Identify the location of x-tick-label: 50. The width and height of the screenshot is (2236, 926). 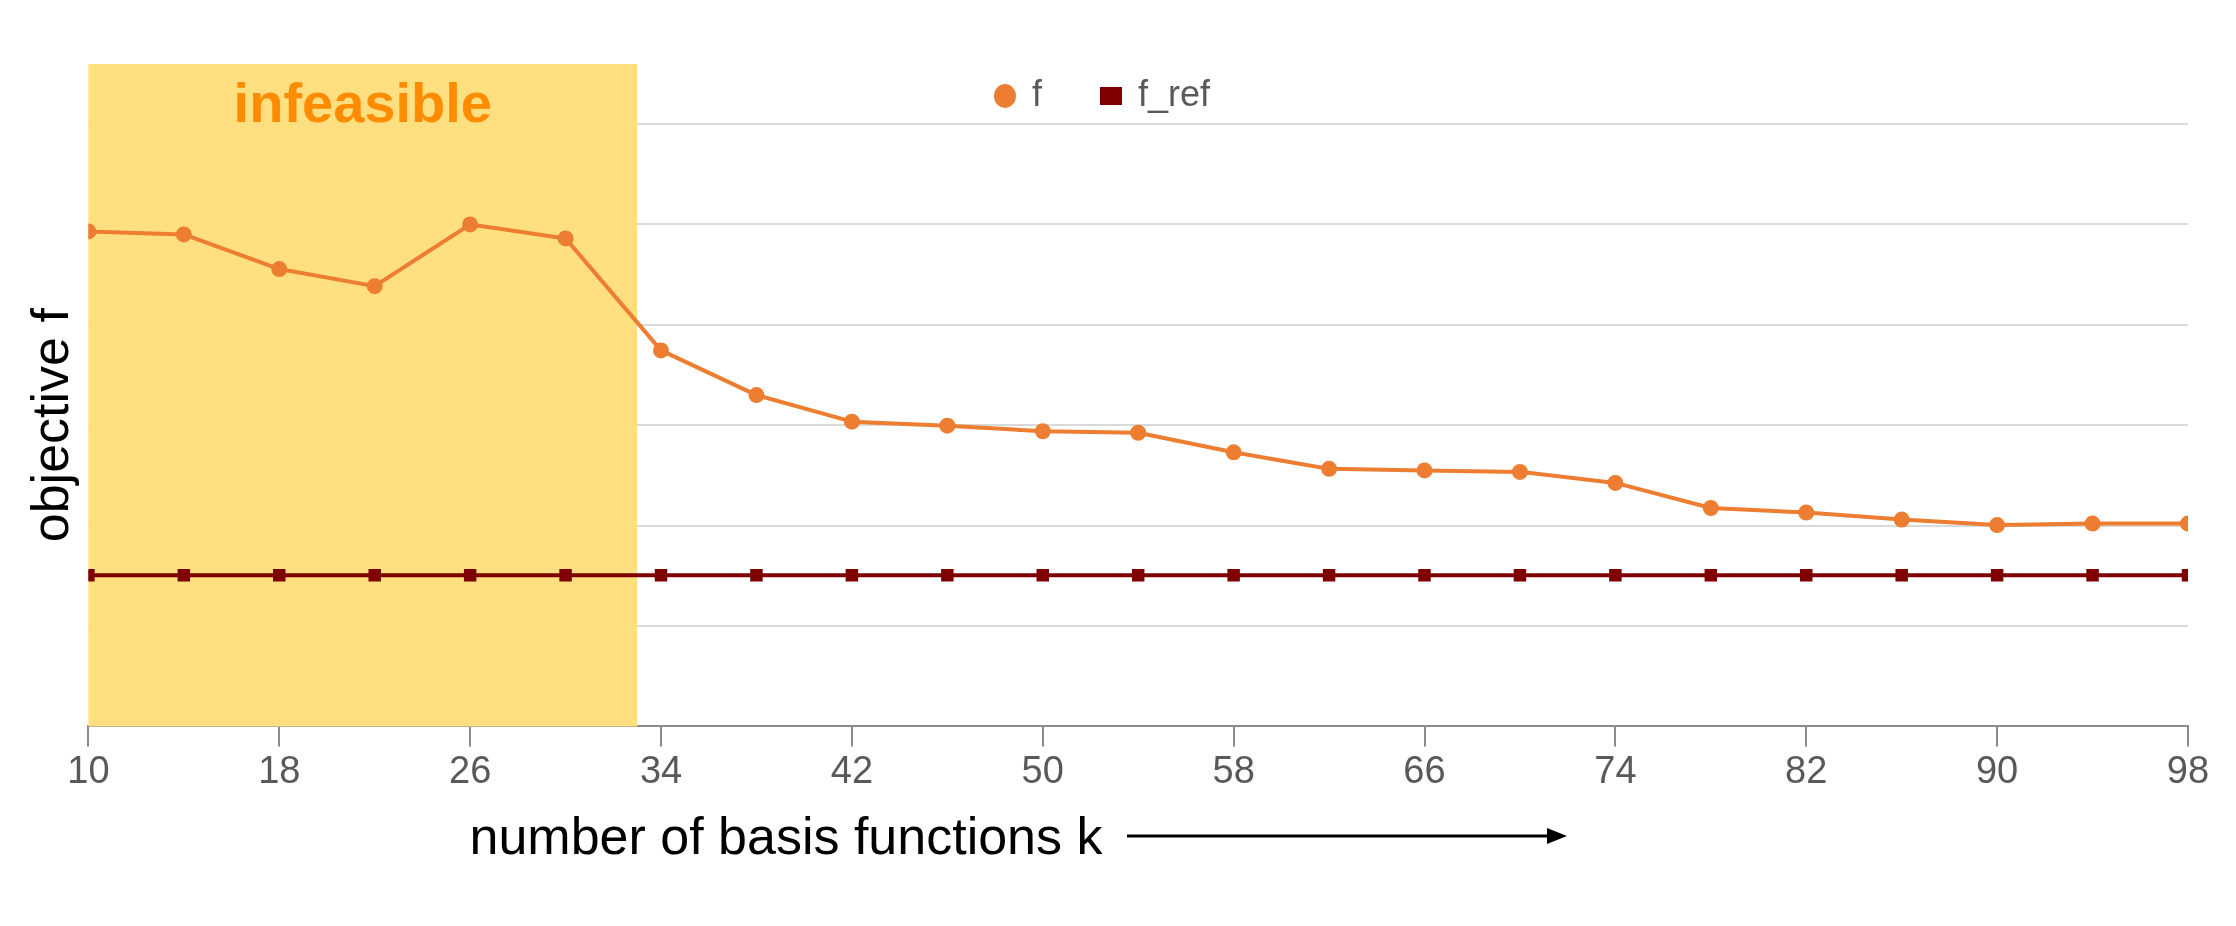
(1042, 769).